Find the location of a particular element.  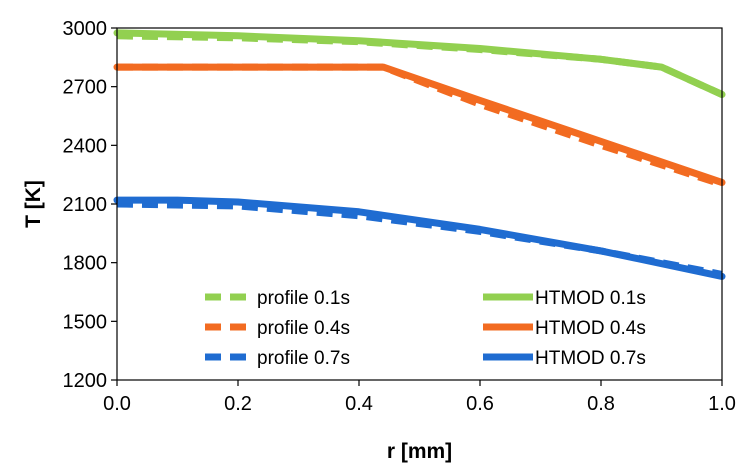

legend-label: profile 0.1s is located at coordinates (303, 298).